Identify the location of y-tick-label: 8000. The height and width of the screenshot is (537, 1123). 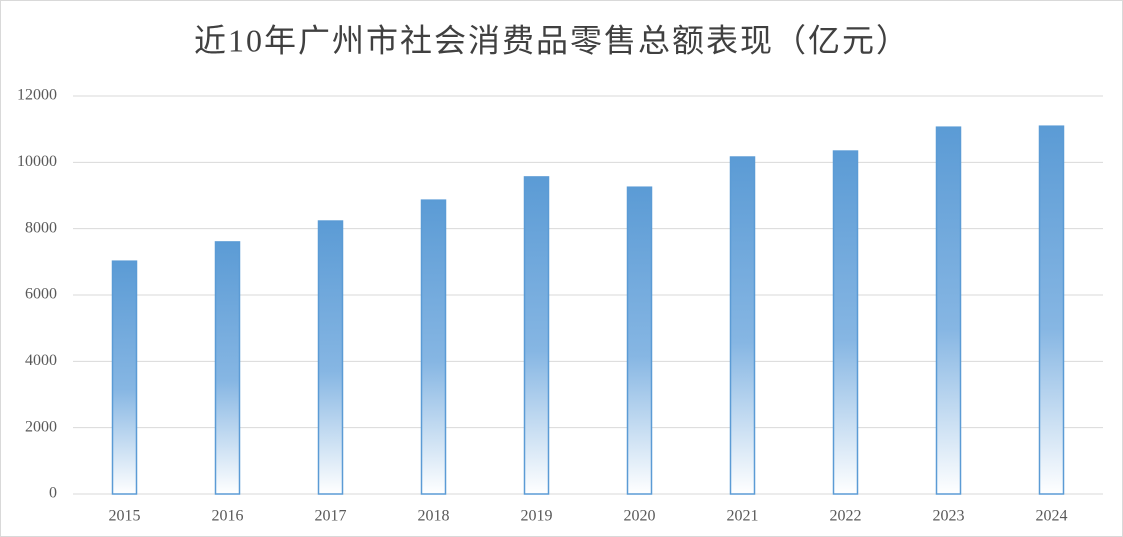
(41, 227).